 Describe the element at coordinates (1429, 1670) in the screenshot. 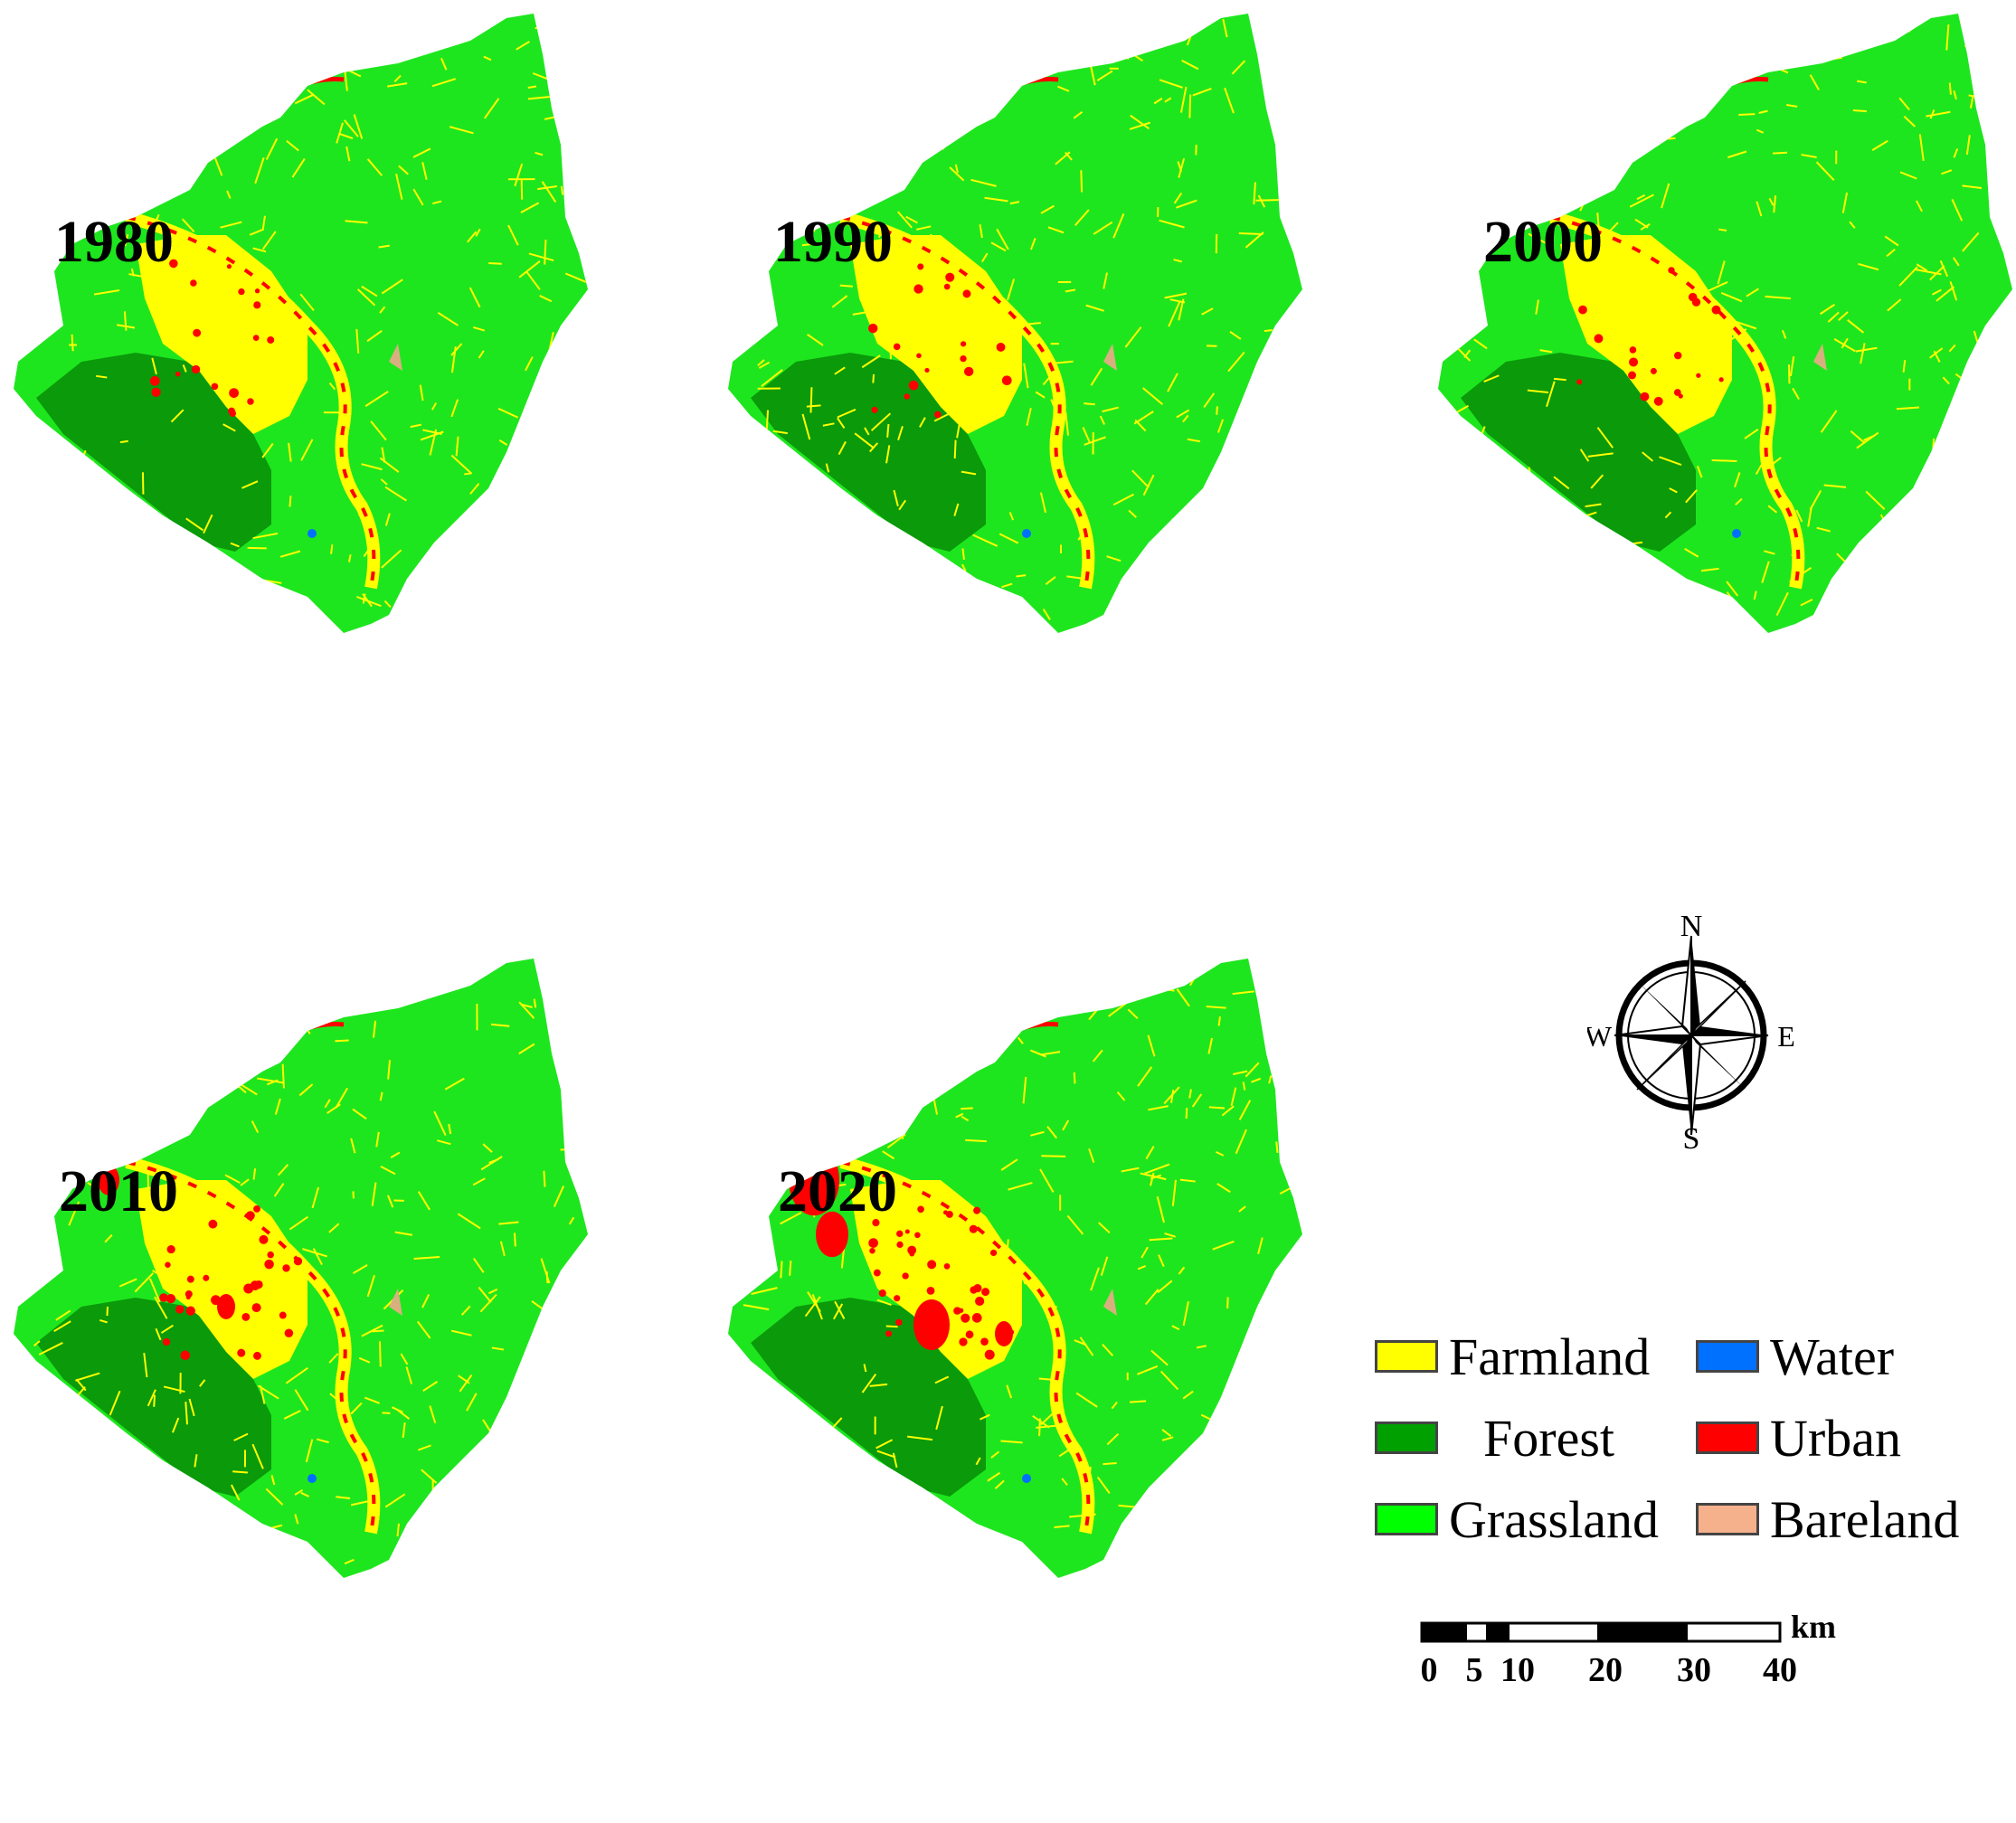

I see `scale-tick: 0` at that location.